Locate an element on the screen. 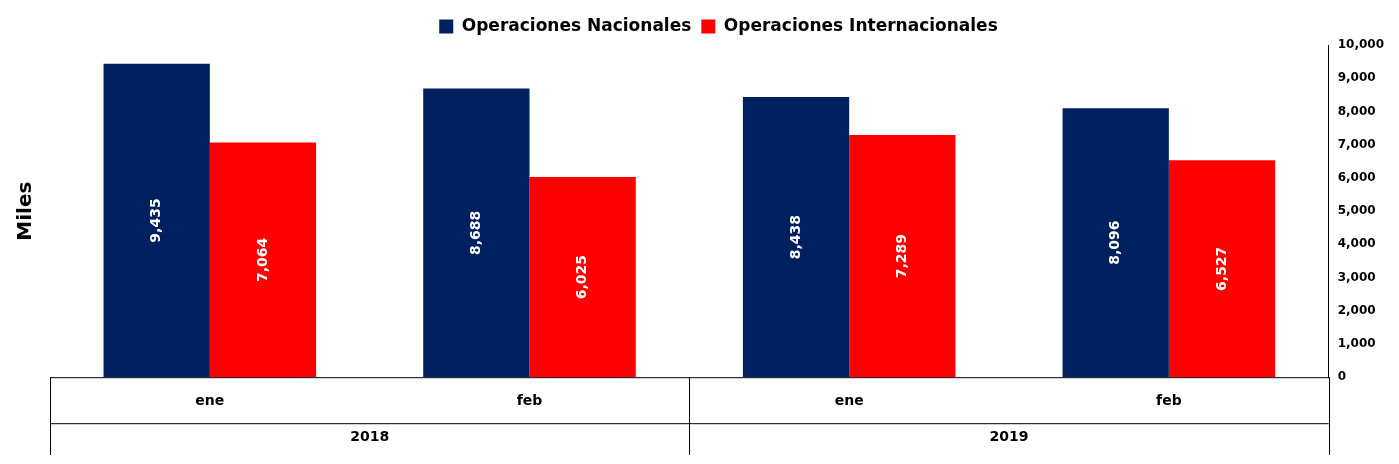  y-tick-label: 10,000 is located at coordinates (1361, 44).